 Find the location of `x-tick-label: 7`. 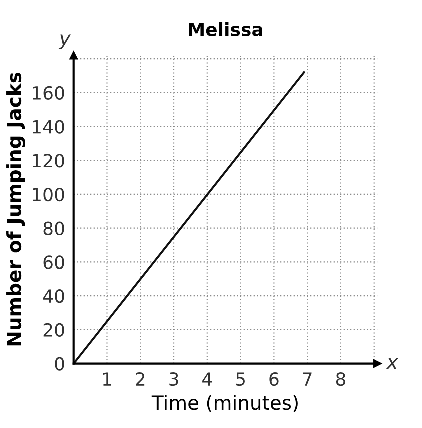

x-tick-label: 7 is located at coordinates (307, 379).